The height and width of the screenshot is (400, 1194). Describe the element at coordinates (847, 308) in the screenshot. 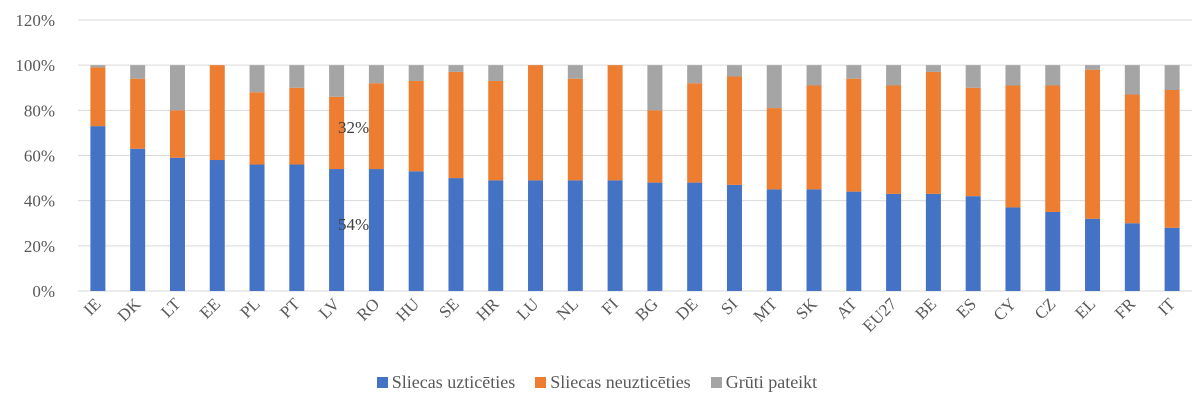

I see `x-tick-label: AT` at that location.